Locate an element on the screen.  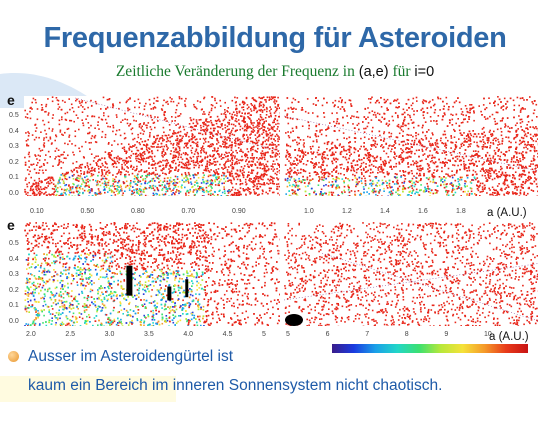
top-left-x-tick: 0.90 is located at coordinates (239, 211).